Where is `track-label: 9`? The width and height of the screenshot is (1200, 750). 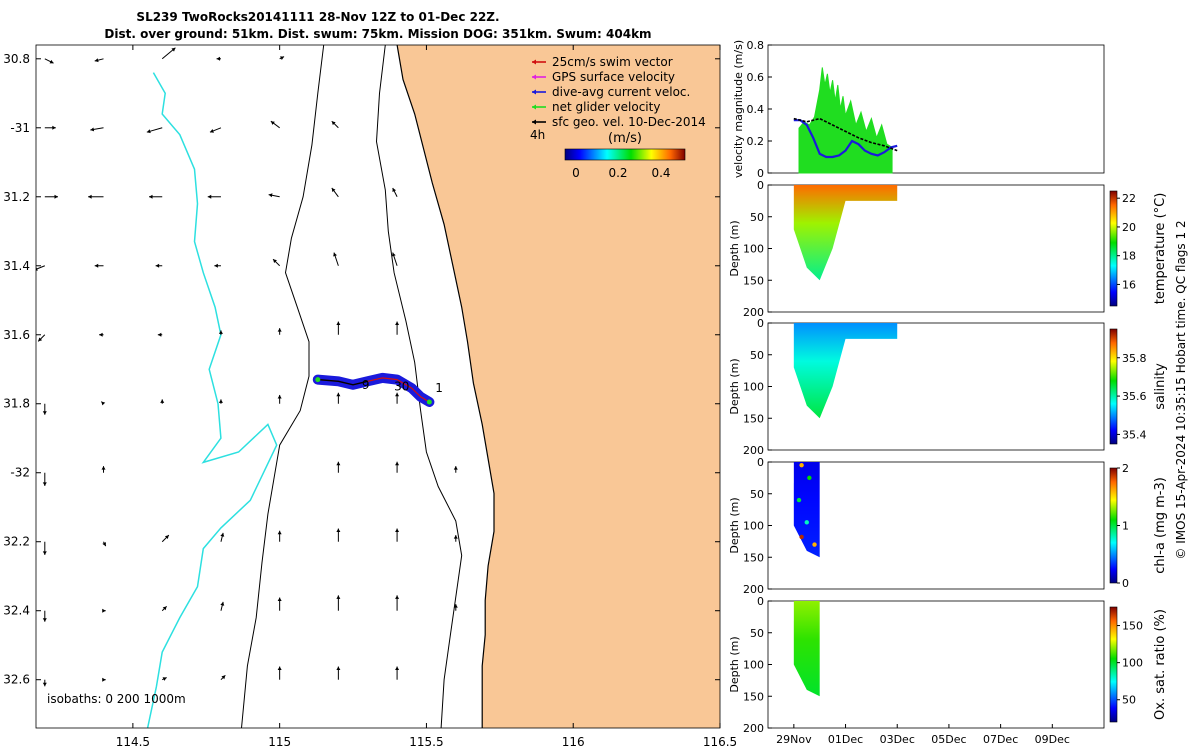
track-label: 9 is located at coordinates (366, 385).